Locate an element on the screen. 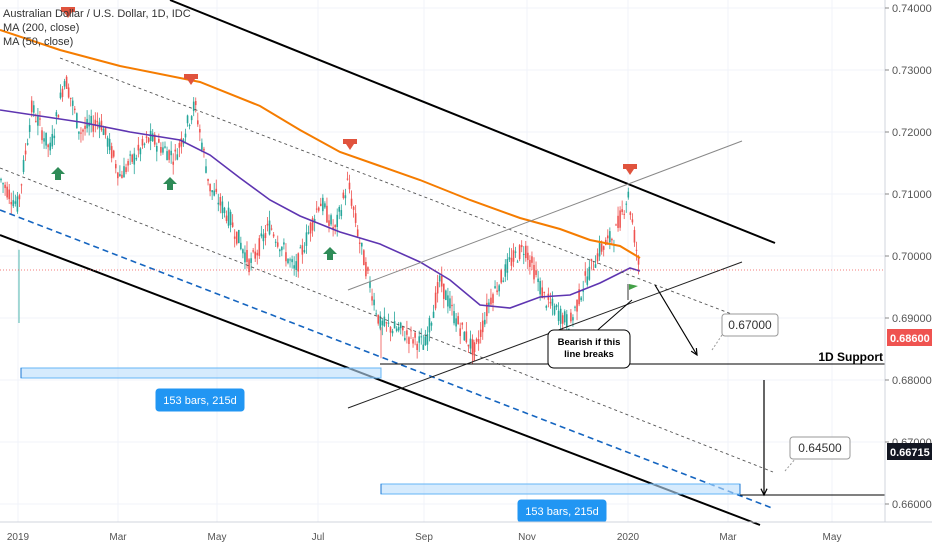 The width and height of the screenshot is (932, 550). y-tick-label: 0.72000 is located at coordinates (912, 133).